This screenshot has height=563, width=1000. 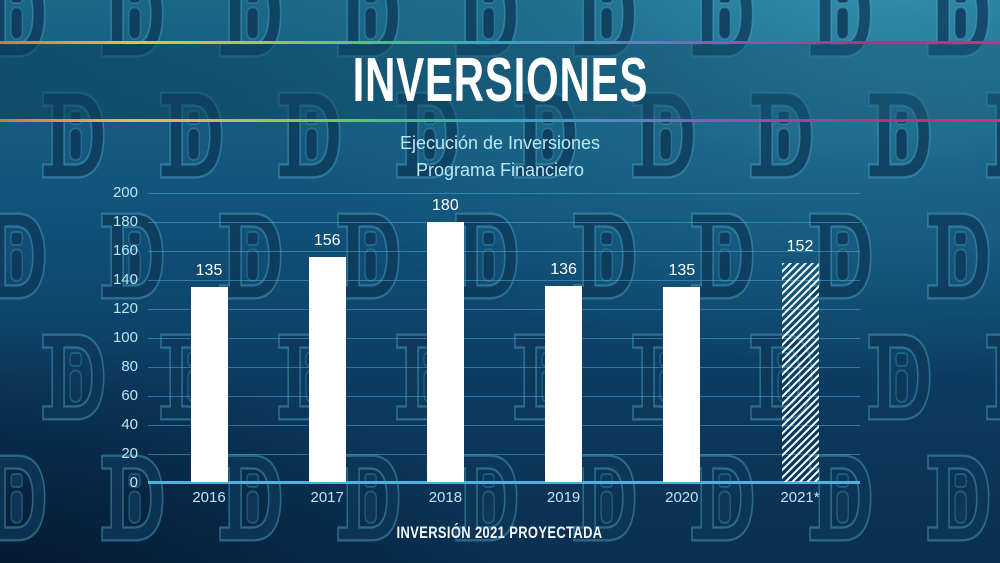 I want to click on y-axis-tick-label: 120, so click(x=125, y=308).